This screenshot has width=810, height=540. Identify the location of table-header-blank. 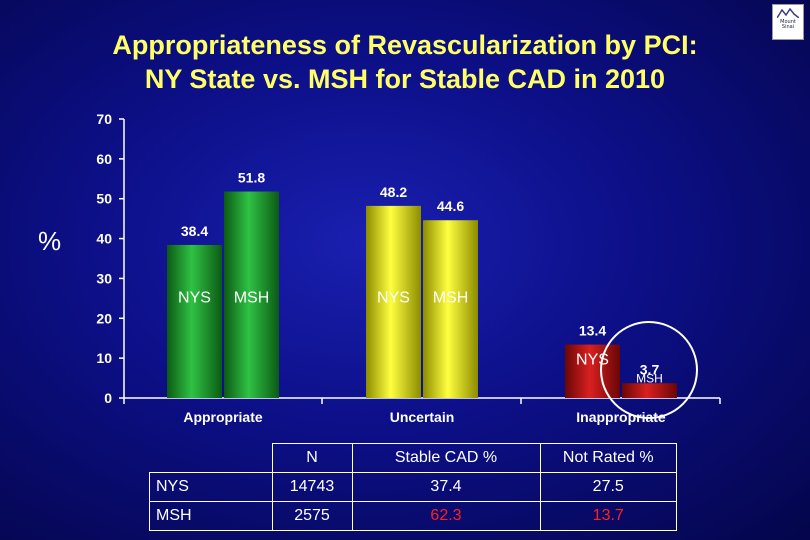
(211, 458).